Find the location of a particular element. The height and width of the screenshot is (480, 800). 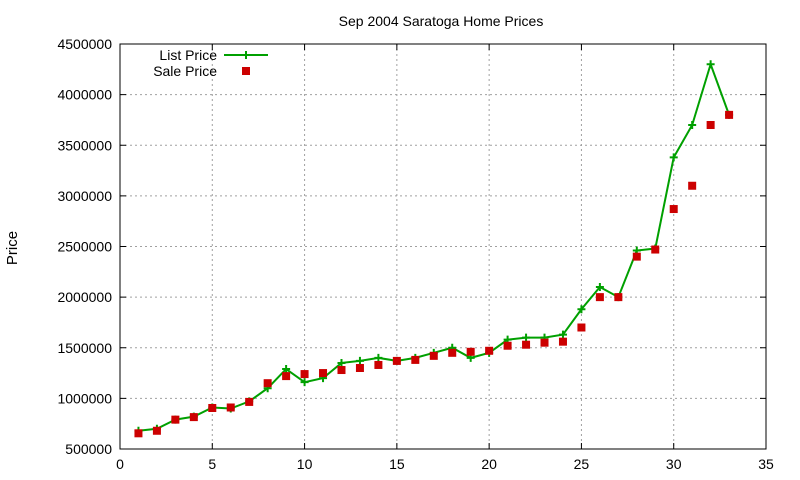

y-tick-label: 500000 is located at coordinates (88, 449).